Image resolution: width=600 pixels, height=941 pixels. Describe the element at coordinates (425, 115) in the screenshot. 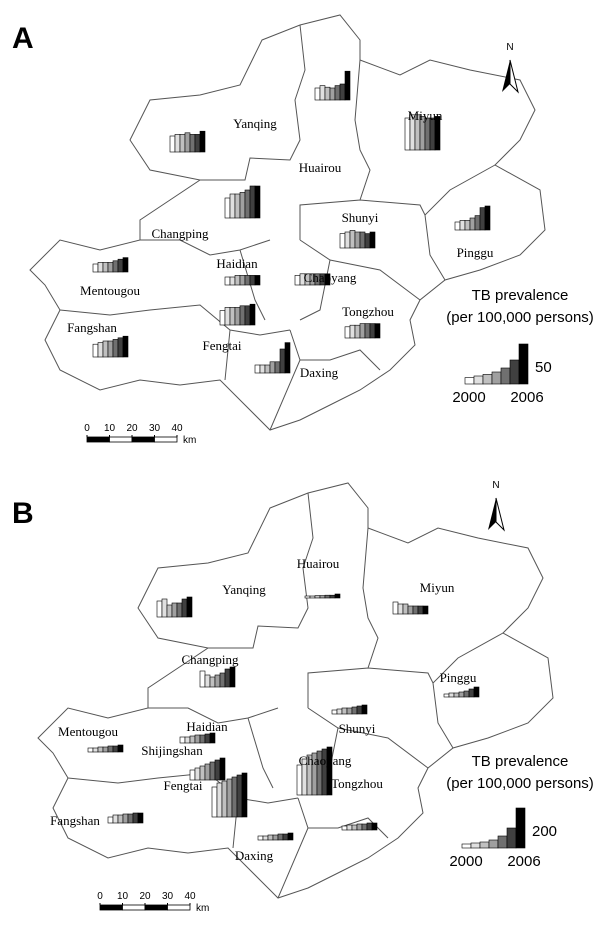

I see `district-label: Miyun` at that location.